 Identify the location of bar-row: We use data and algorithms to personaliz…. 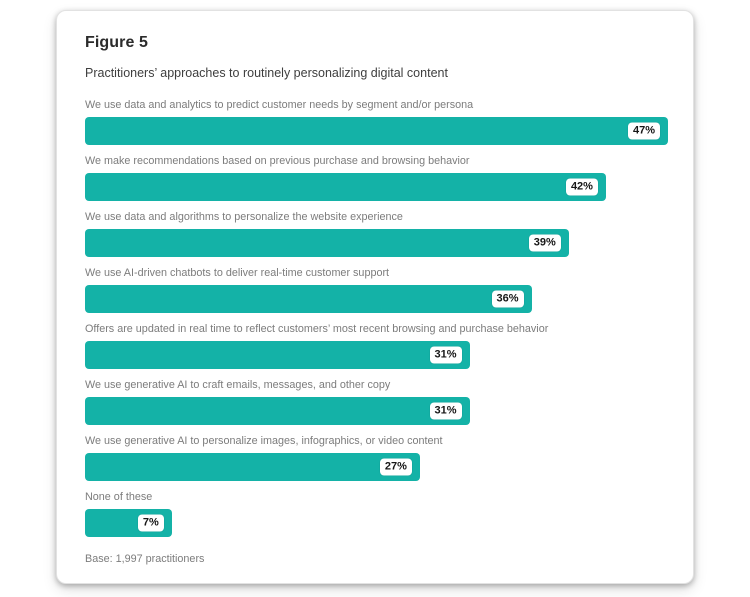
(376, 234).